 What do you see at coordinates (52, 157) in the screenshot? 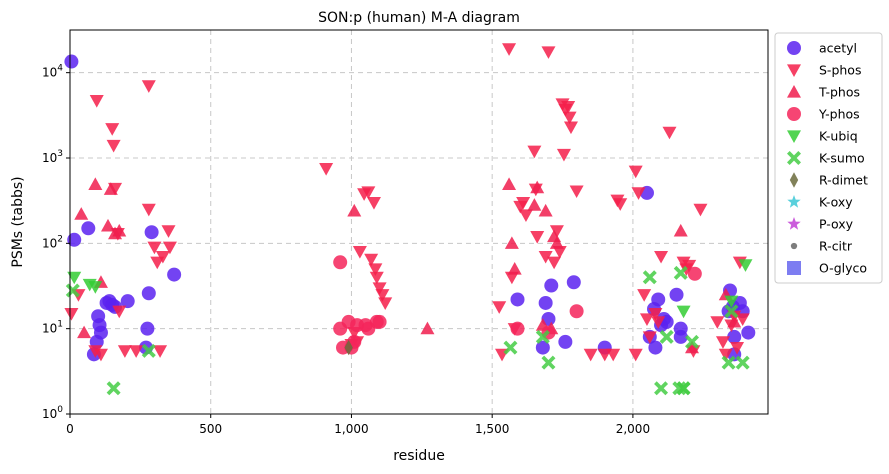
I see `y-tick-label: 10³` at bounding box center [52, 157].